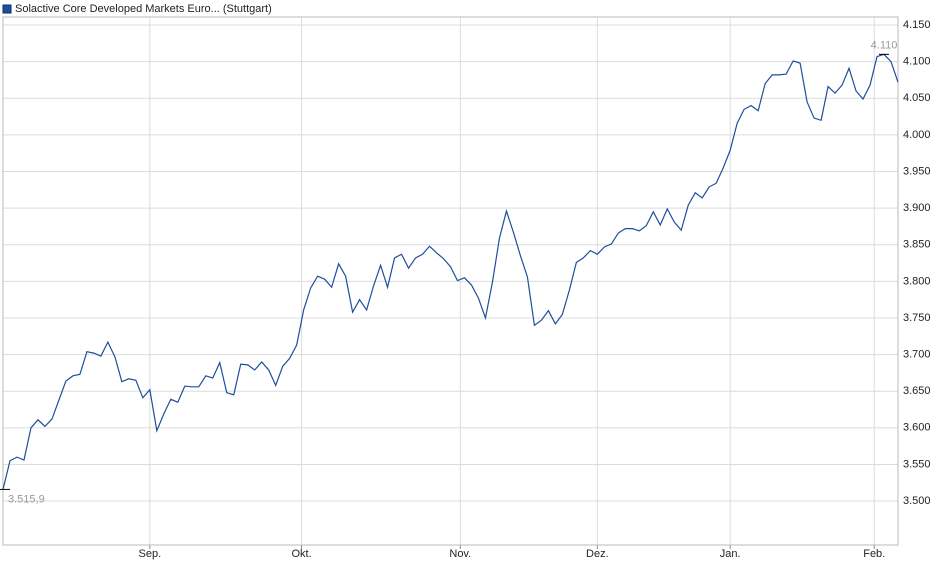  Describe the element at coordinates (917, 428) in the screenshot. I see `y-tick-label: 3.600` at that location.